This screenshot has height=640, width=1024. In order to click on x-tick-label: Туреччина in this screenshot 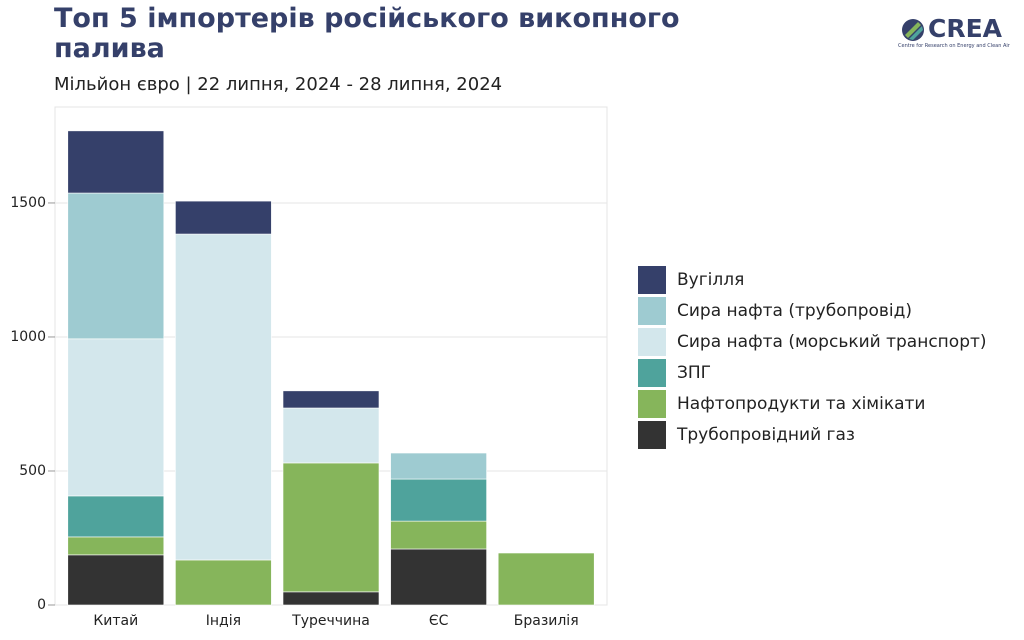, I will do `click(330, 621)`.